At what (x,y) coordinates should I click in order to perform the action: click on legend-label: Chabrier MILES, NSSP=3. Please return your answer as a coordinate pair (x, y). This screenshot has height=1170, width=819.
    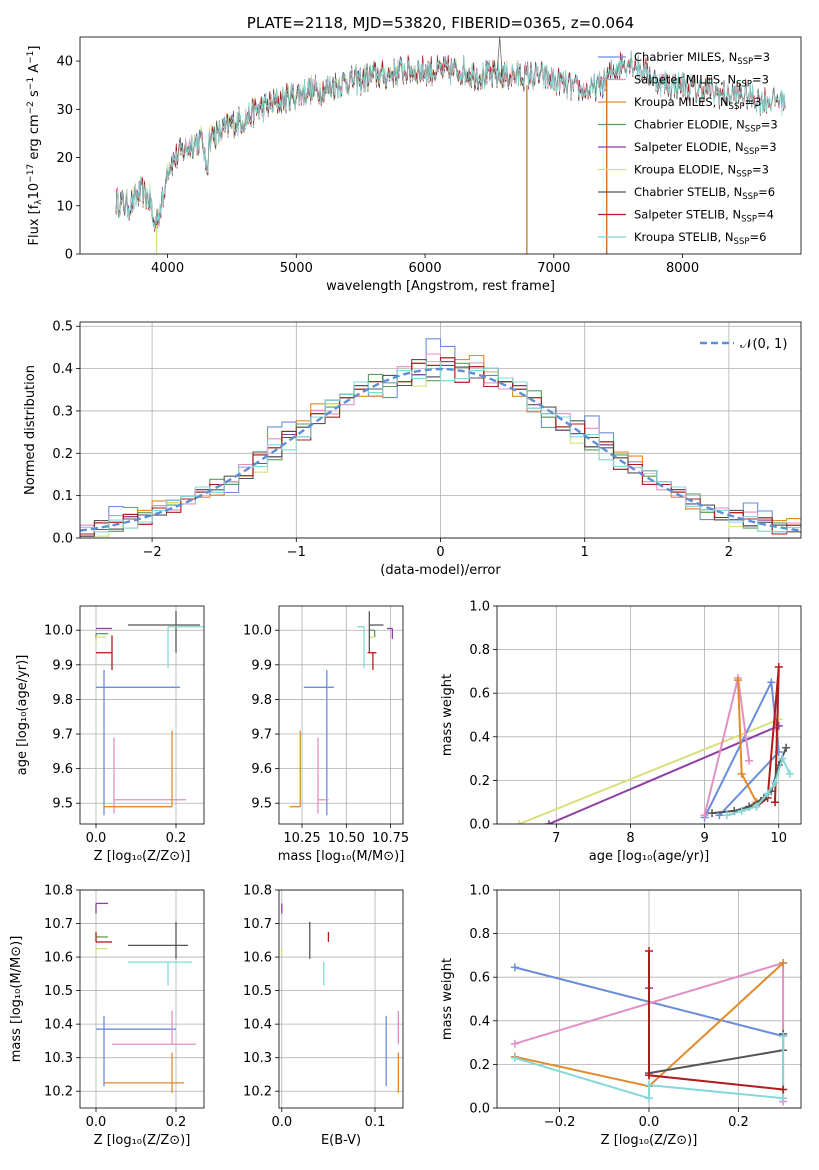
    Looking at the image, I should click on (702, 58).